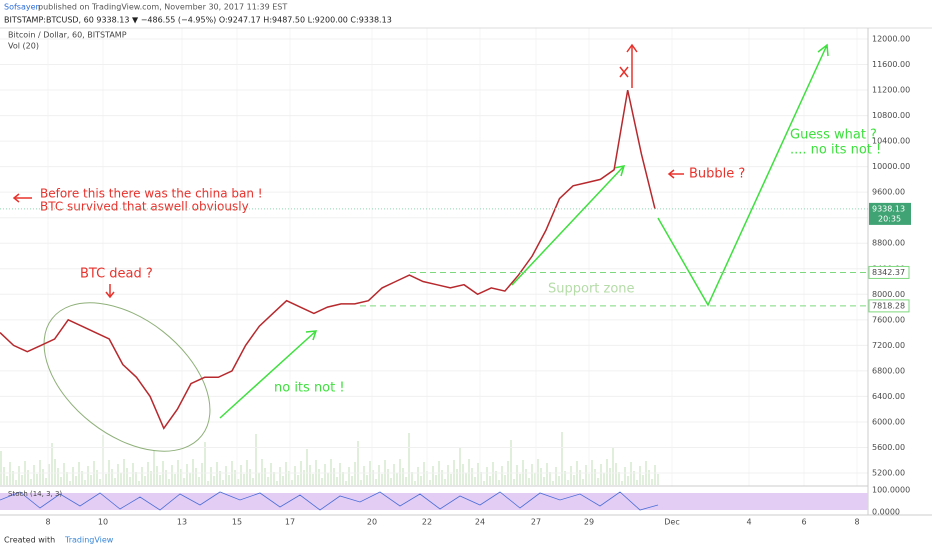 The image size is (932, 550). I want to click on x-tick-label: 22, so click(427, 522).